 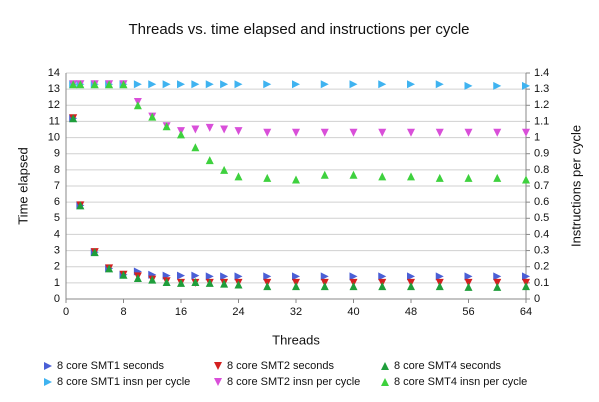 I want to click on legend-label: 8 core SMT4 insn per cycle, so click(x=460, y=382).